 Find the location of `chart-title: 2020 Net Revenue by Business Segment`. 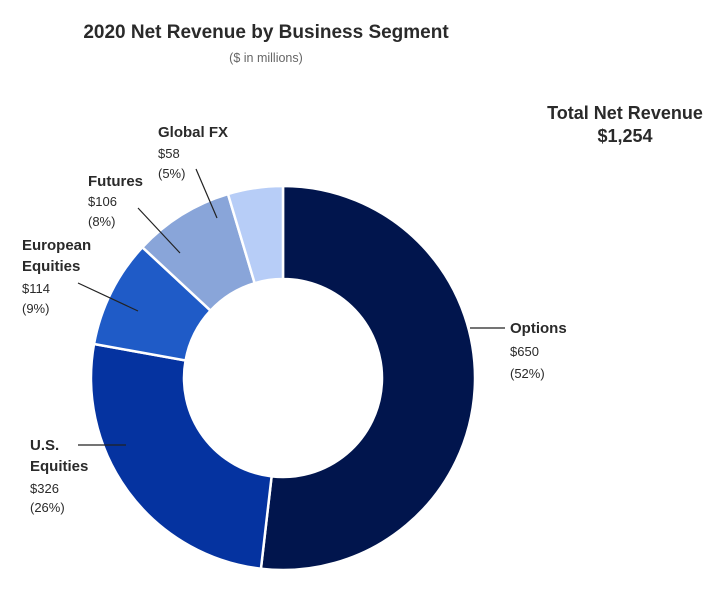

chart-title: 2020 Net Revenue by Business Segment is located at coordinates (266, 32).